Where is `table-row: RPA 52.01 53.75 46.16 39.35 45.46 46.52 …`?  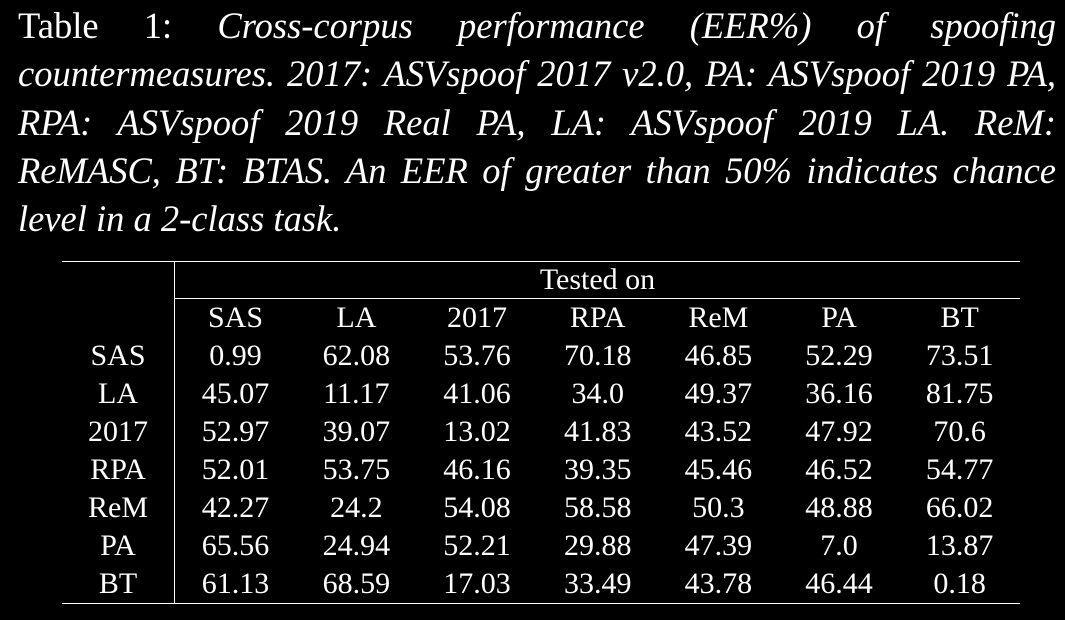 table-row: RPA 52.01 53.75 46.16 39.35 45.46 46.52 … is located at coordinates (541, 470).